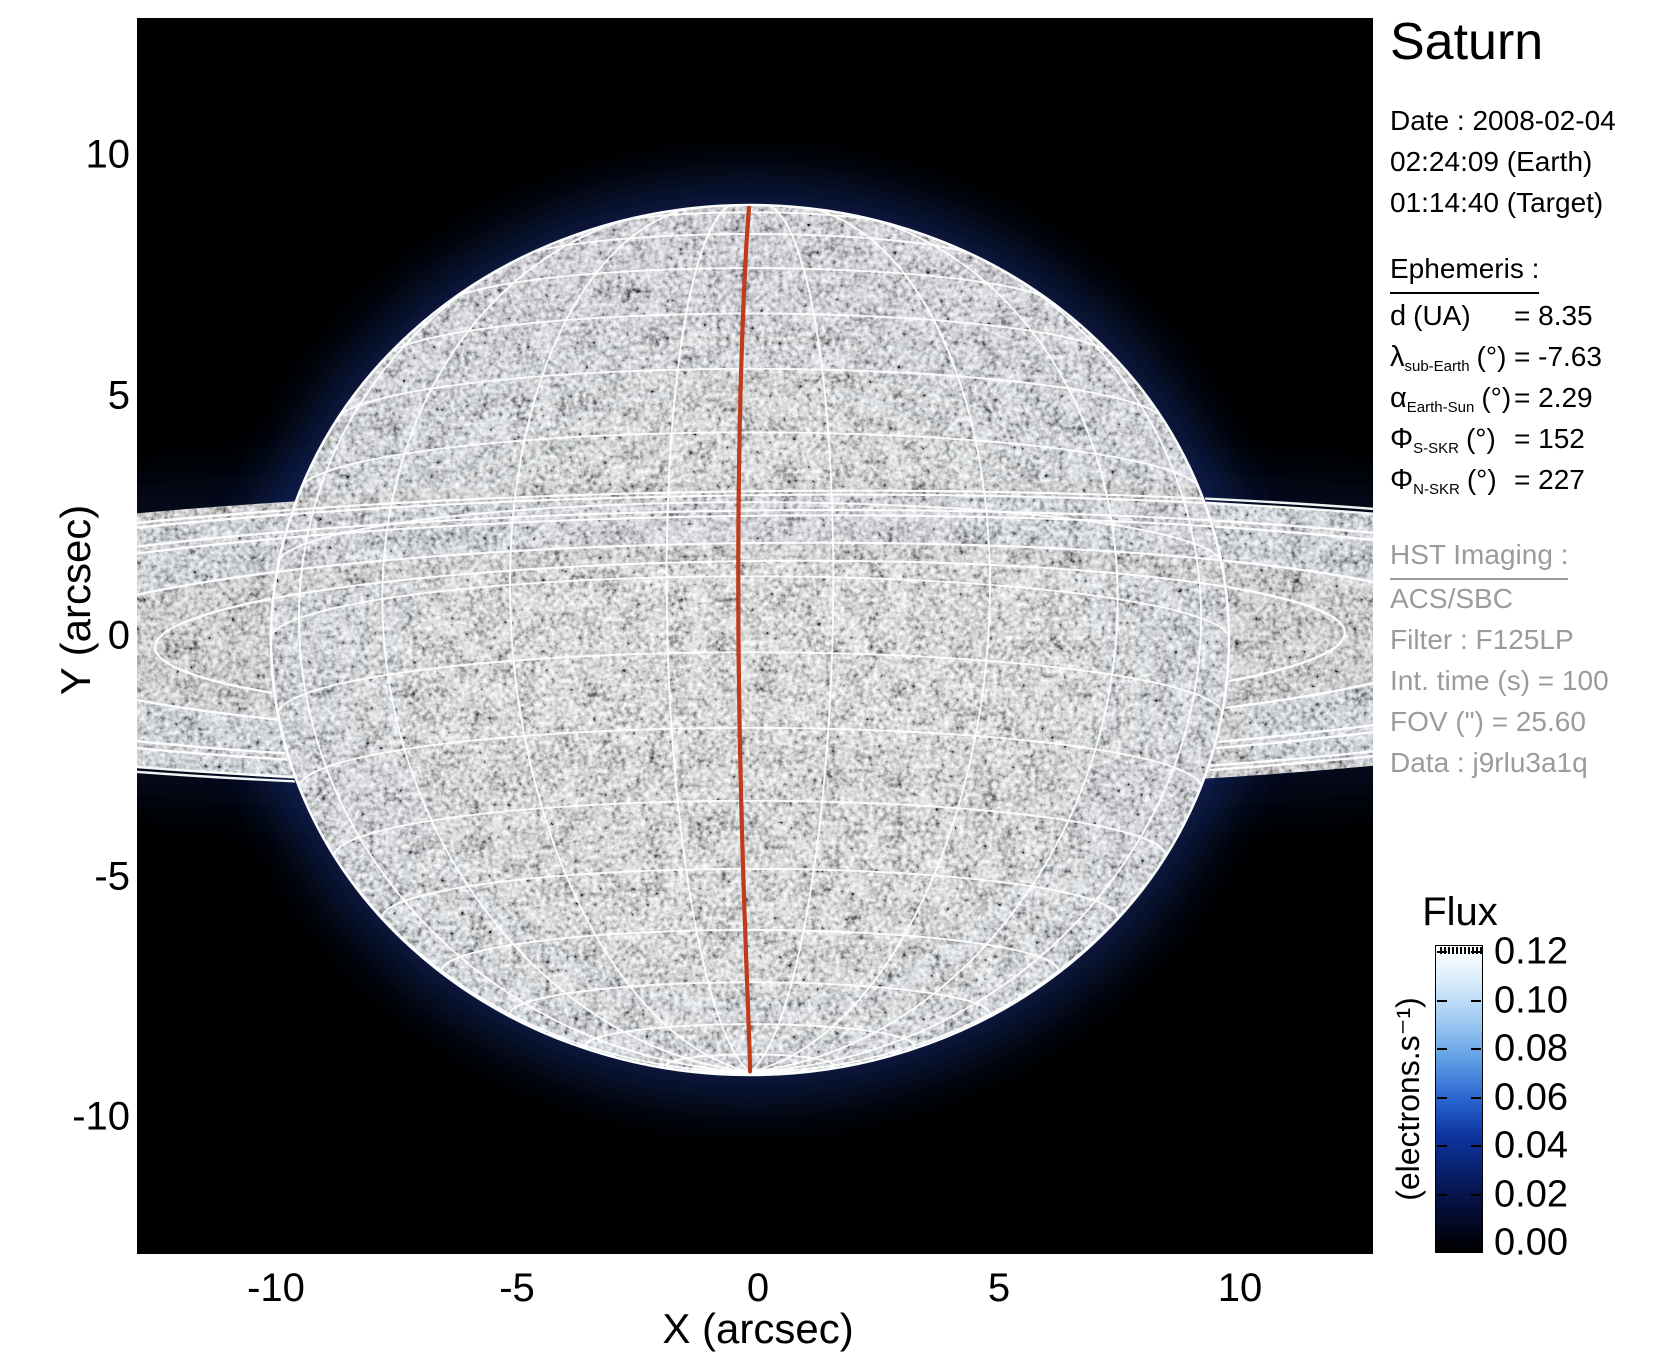 This screenshot has width=1677, height=1367. What do you see at coordinates (1531, 1097) in the screenshot?
I see `colorbar-tick-label: 0.06` at bounding box center [1531, 1097].